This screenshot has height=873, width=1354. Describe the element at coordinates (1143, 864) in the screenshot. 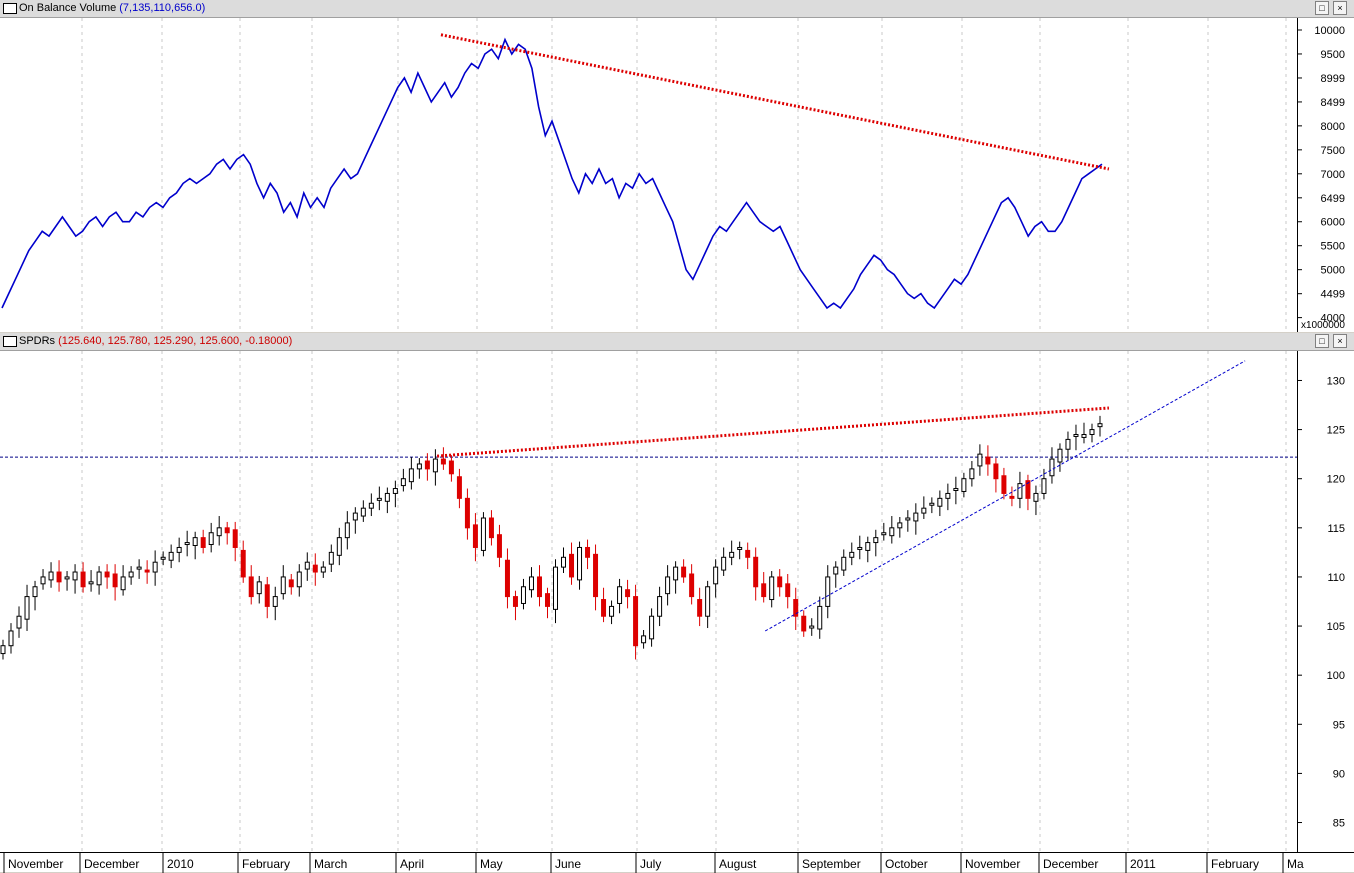

I see `x-tick-label: 2011` at that location.